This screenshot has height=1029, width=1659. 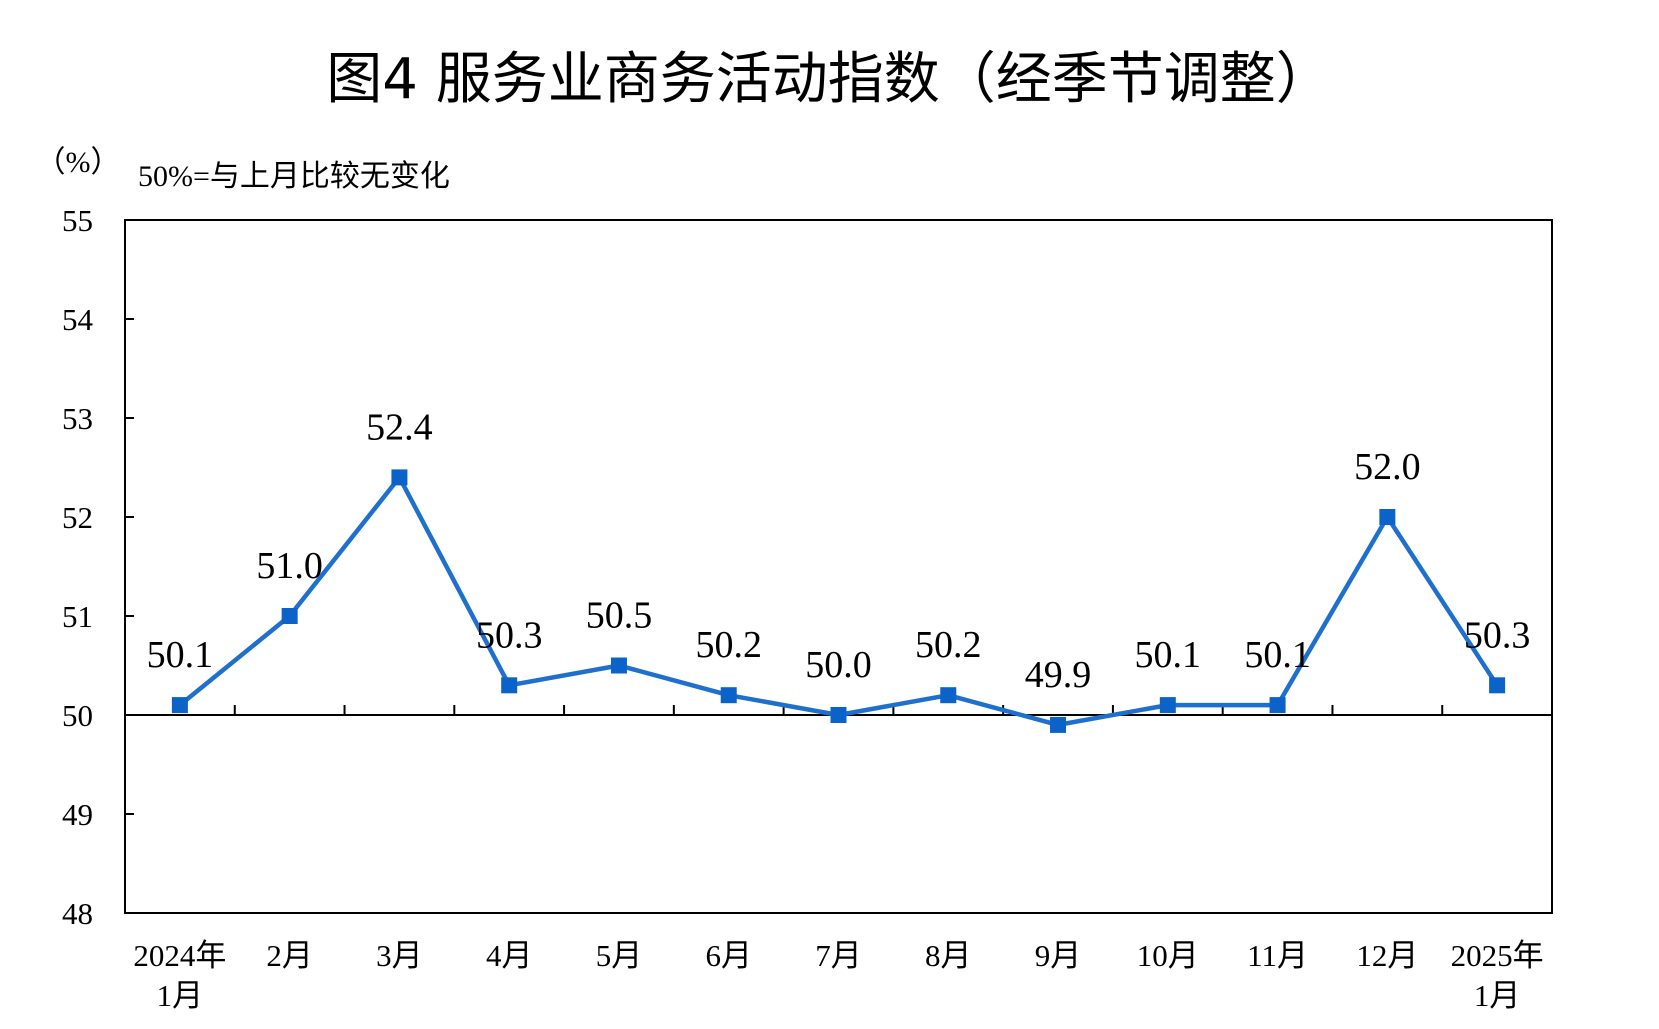 I want to click on y-tick-label: 48, so click(x=77, y=913).